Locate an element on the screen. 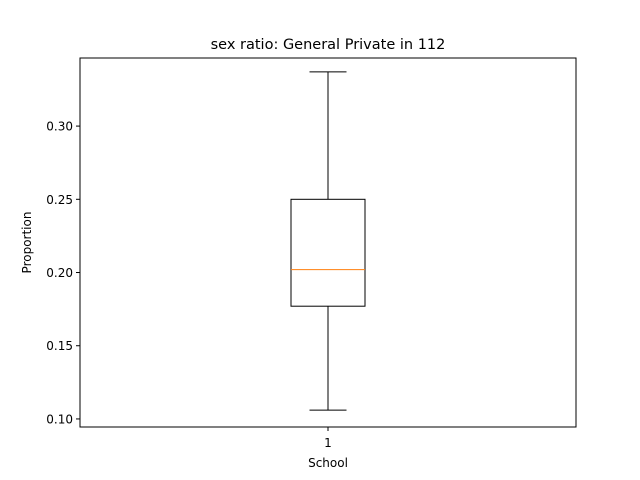  x-axis-label: School is located at coordinates (328, 463).